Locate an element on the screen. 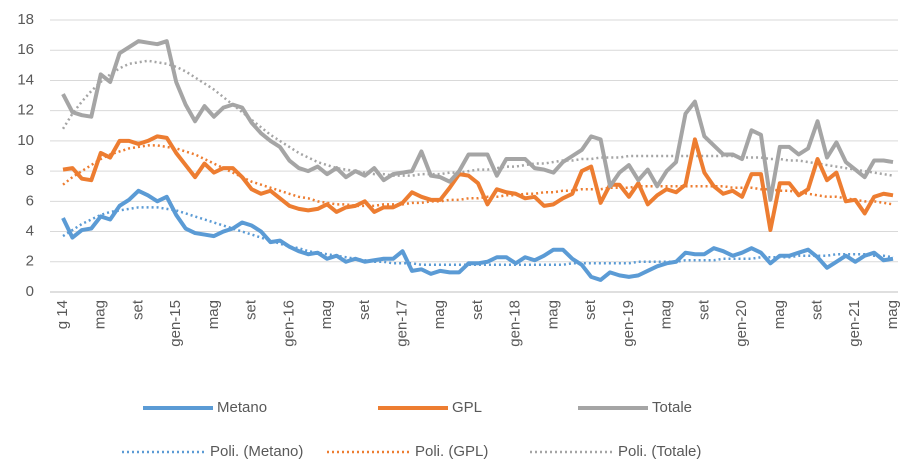 This screenshot has height=463, width=903. x-tick-label: gen-20 is located at coordinates (741, 323).